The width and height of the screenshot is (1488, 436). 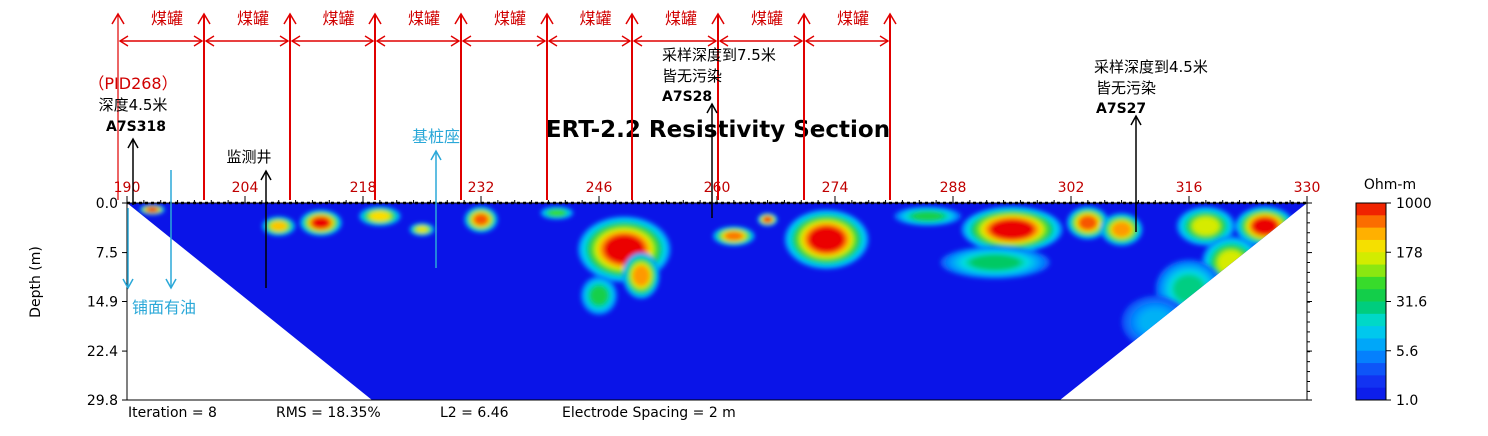 I want to click on annotation-depth-45-left: 深度4.5米, so click(x=133, y=105).